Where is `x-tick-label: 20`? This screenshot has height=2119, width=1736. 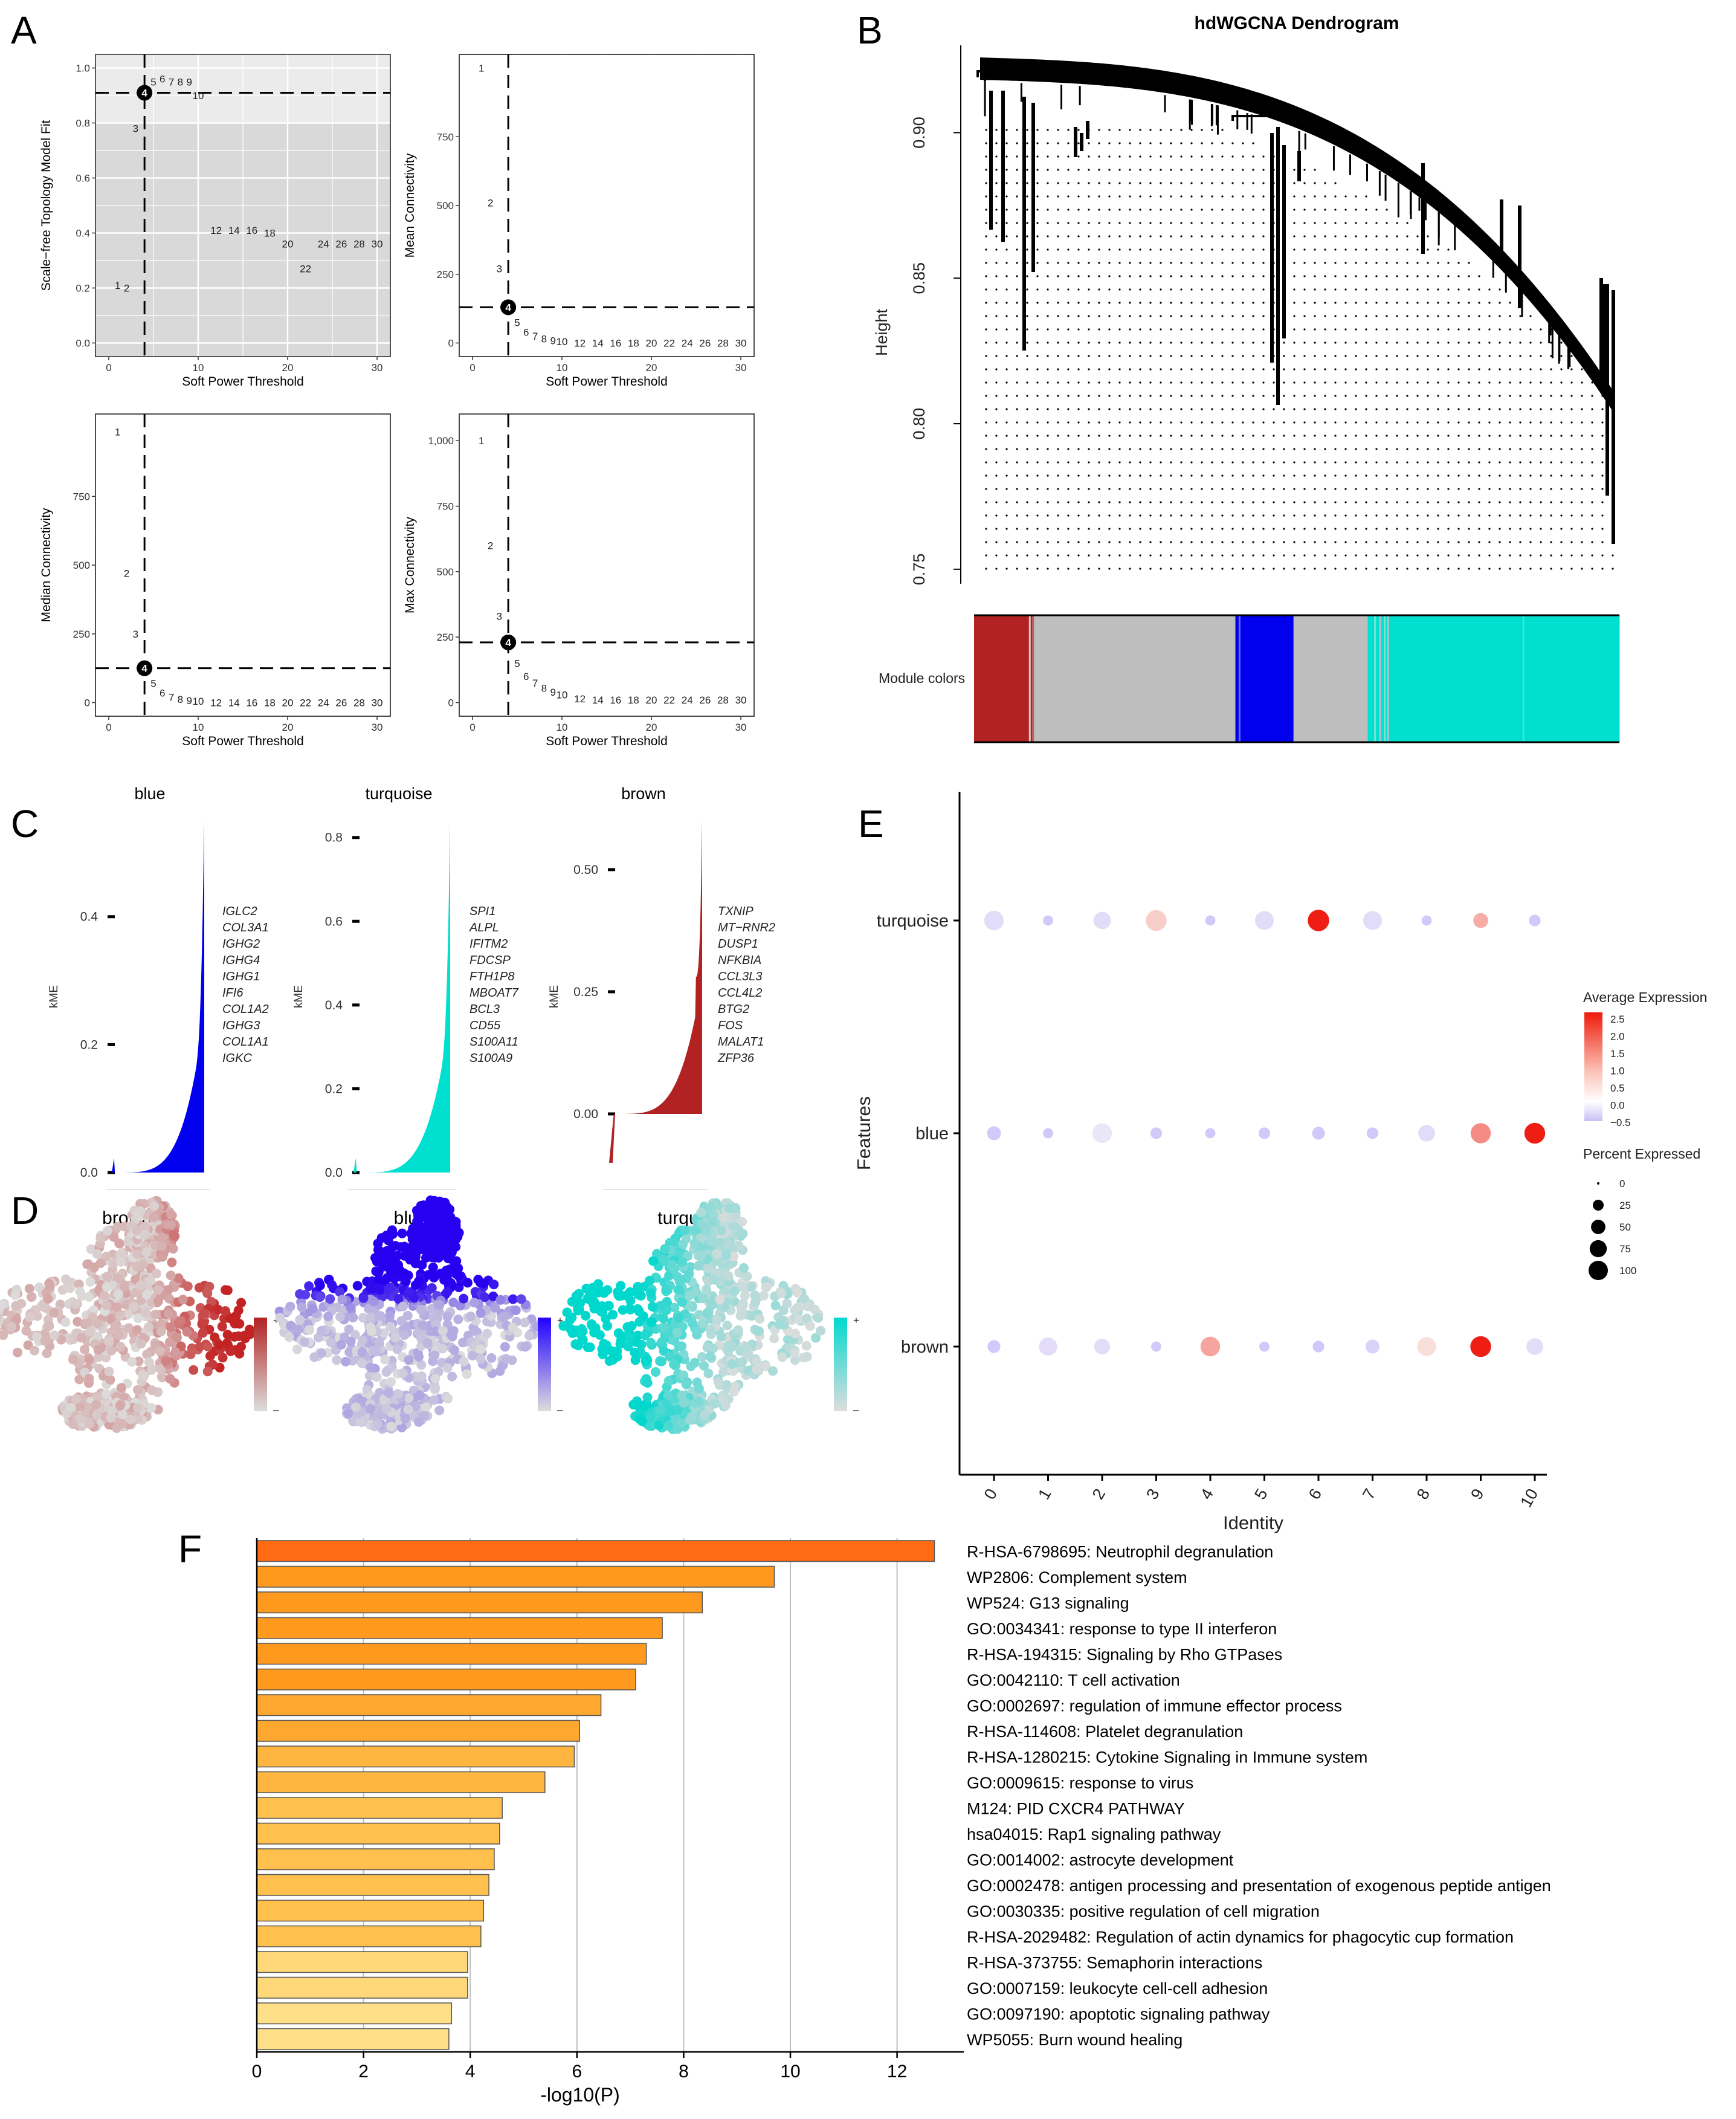 x-tick-label: 20 is located at coordinates (288, 727).